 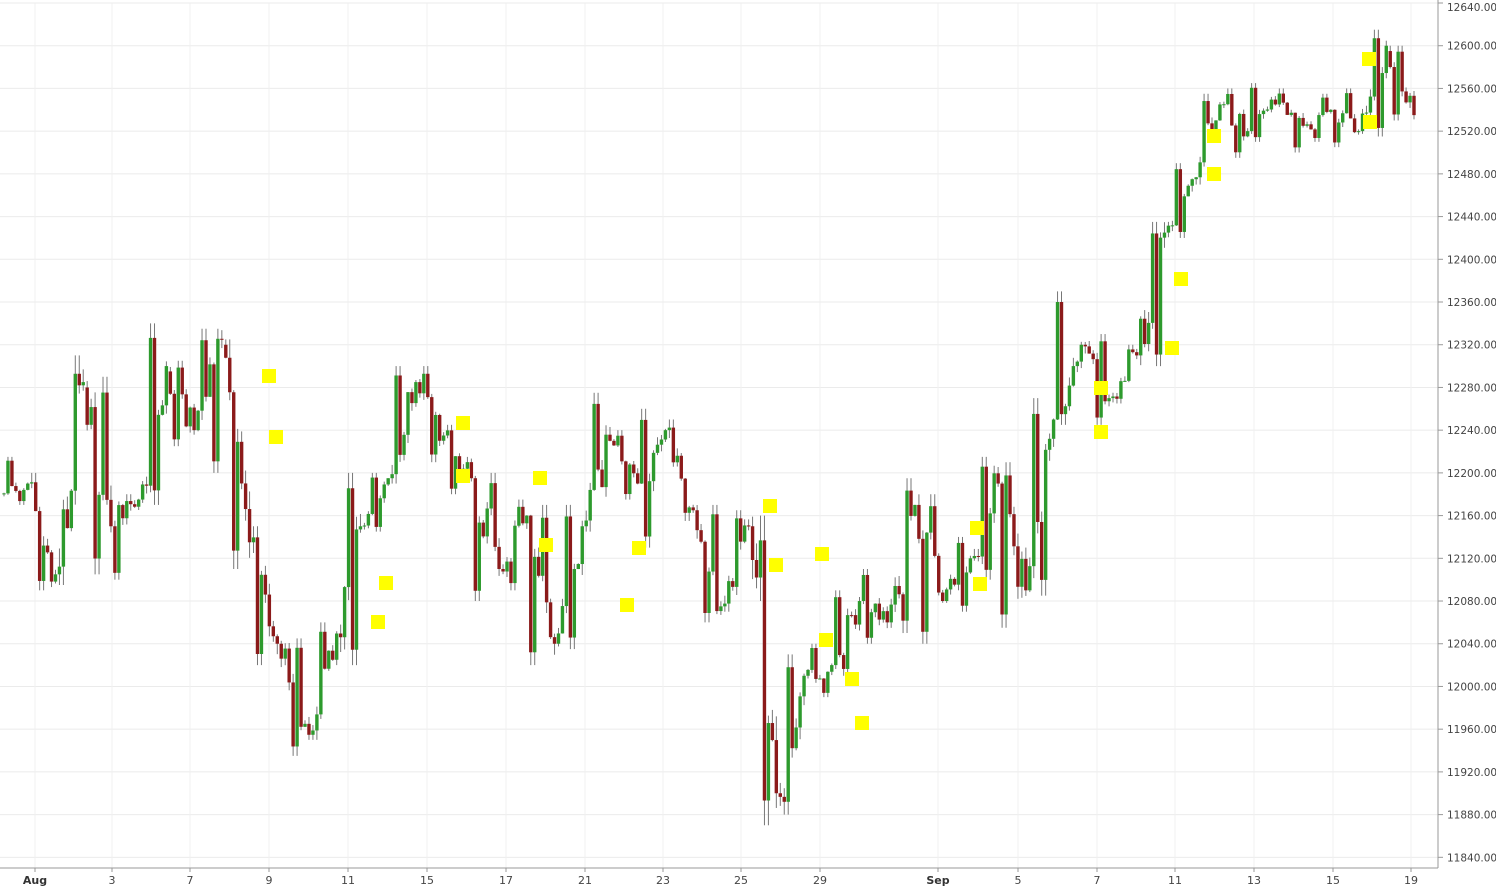 What do you see at coordinates (1175, 880) in the screenshot?
I see `x-tick-label: 11` at bounding box center [1175, 880].